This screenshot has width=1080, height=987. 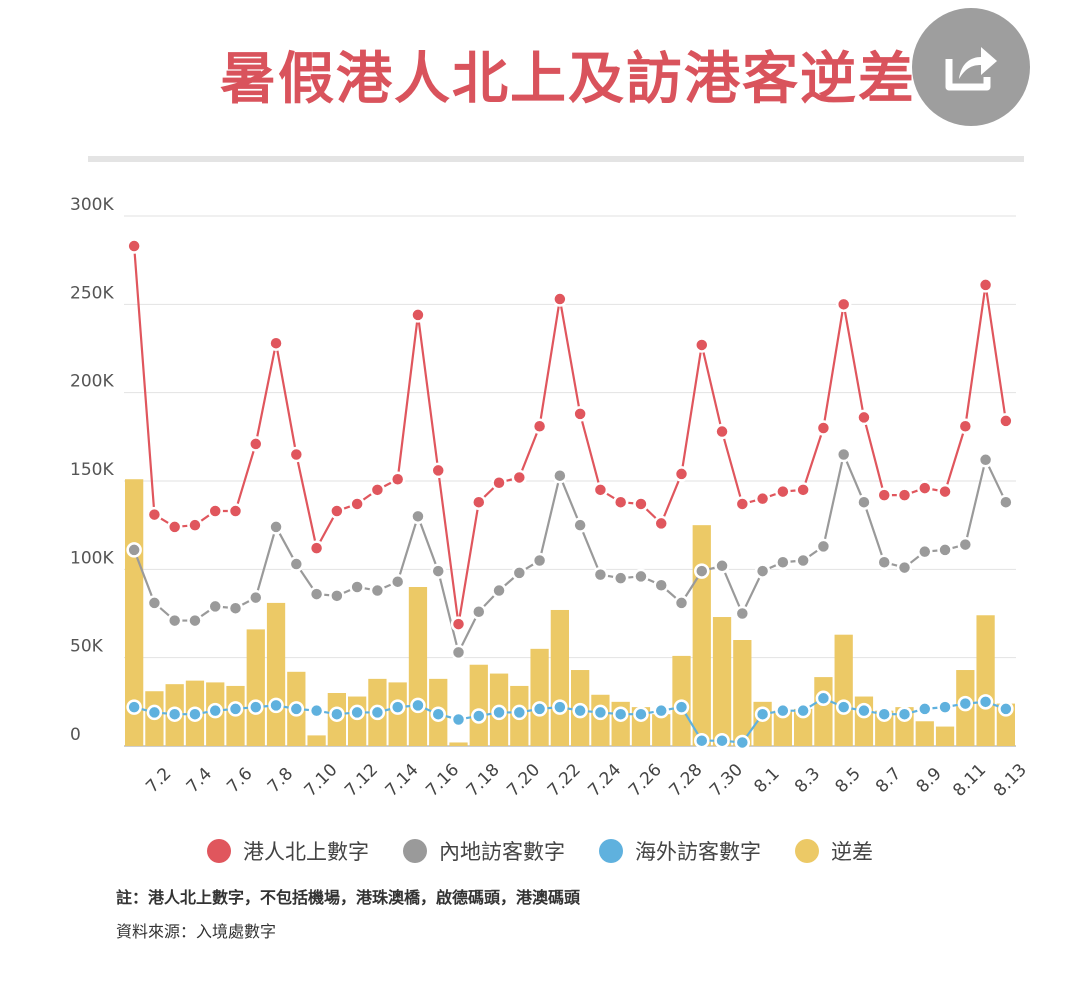 I want to click on y-tick-label: 200K, so click(x=92, y=382).